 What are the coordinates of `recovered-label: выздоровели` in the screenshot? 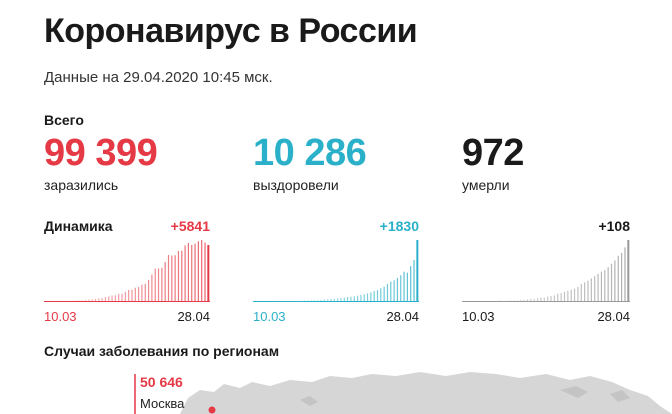 It's located at (296, 185).